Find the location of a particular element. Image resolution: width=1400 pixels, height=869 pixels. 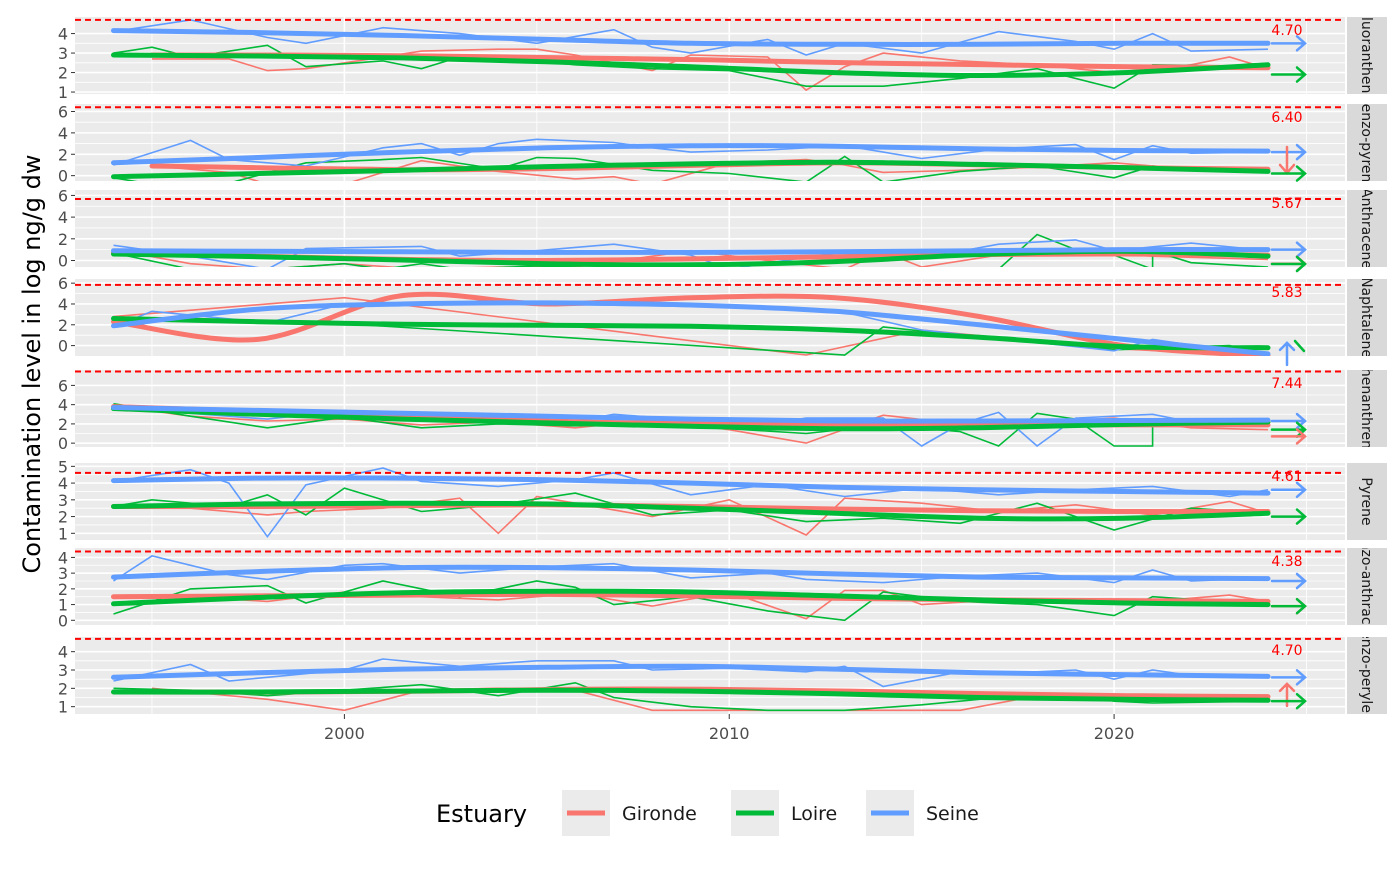

facet-strip-label: Anthracene is located at coordinates (1366, 228).